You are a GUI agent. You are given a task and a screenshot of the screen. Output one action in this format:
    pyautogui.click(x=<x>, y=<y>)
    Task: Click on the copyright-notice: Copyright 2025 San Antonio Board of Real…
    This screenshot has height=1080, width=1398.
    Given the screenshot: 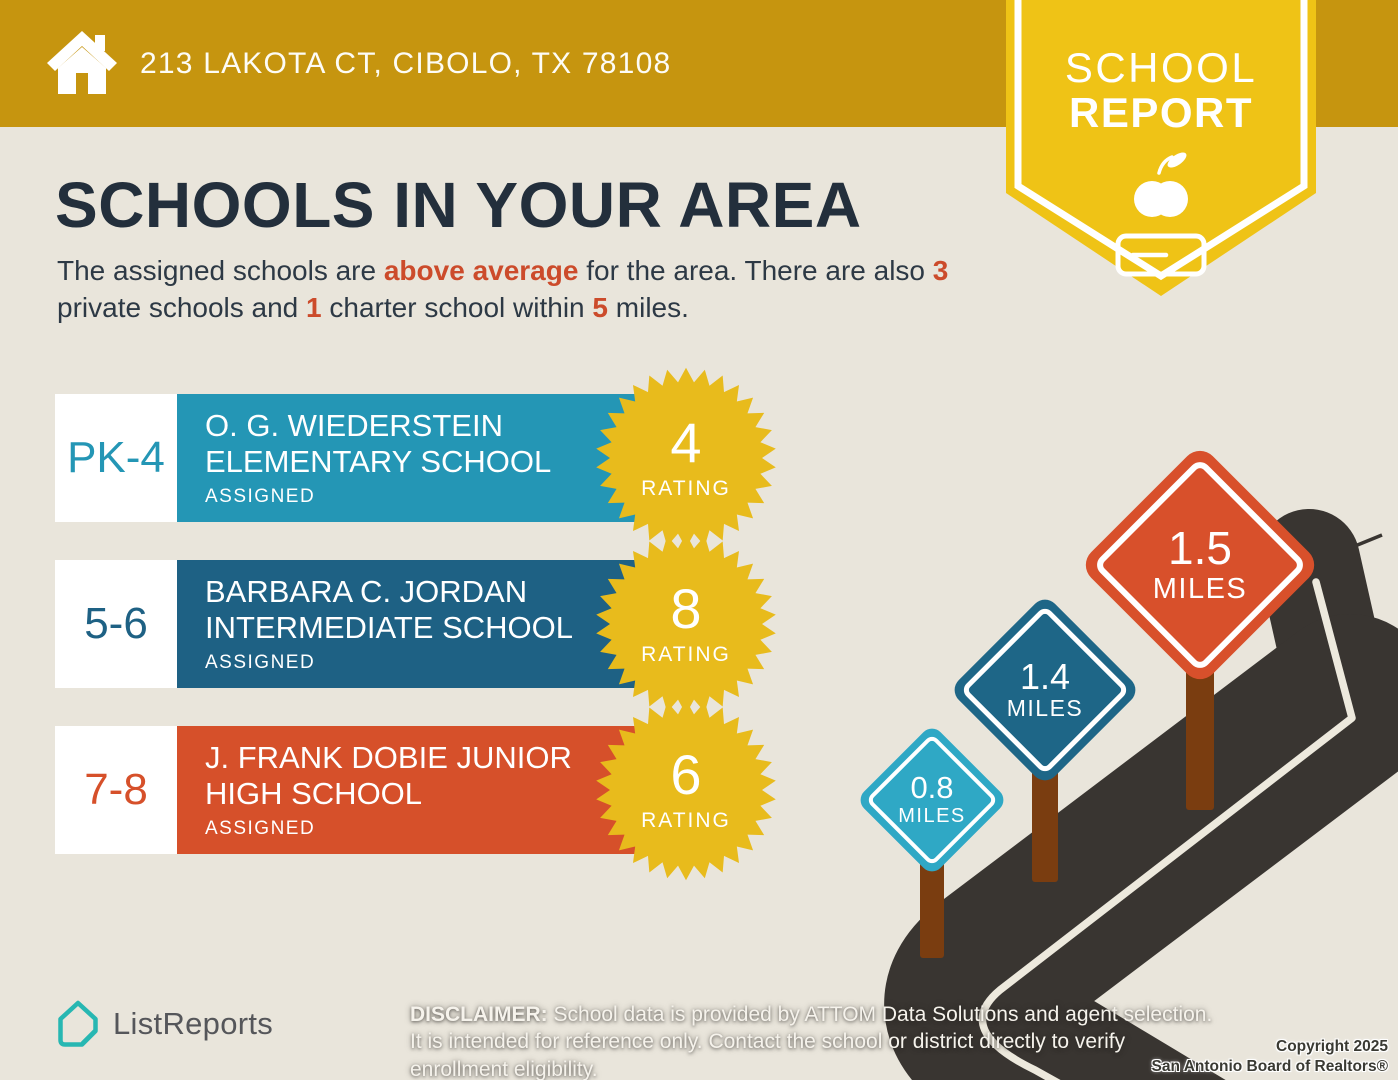 What is the action you would take?
    pyautogui.click(x=1270, y=1056)
    